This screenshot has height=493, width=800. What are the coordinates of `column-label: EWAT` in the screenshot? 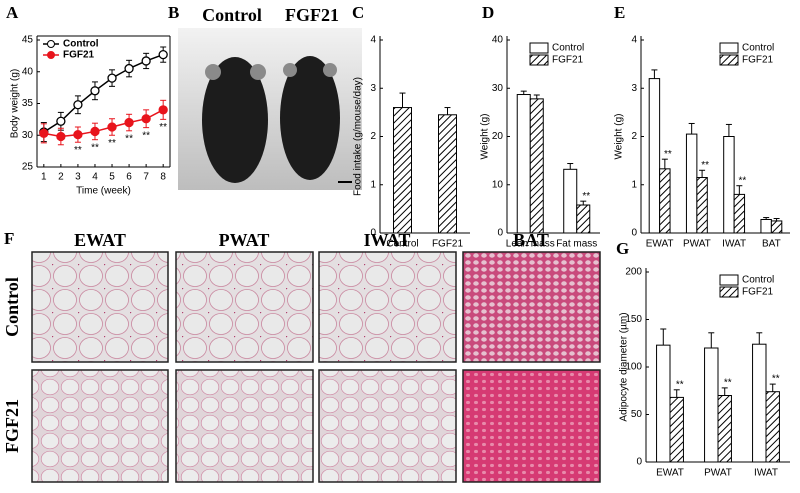 It's located at (100, 240).